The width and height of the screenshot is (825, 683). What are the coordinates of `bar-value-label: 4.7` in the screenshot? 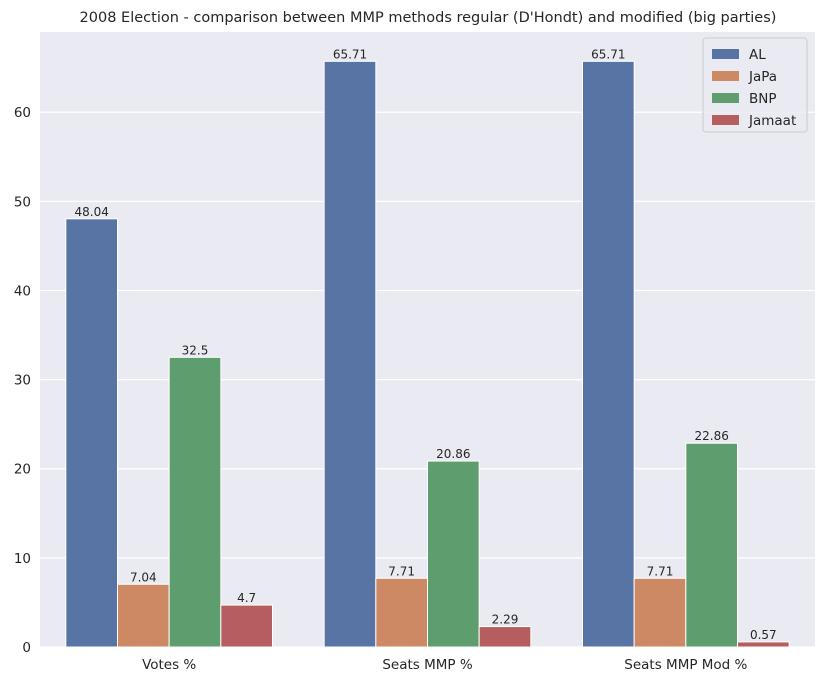 It's located at (246, 598).